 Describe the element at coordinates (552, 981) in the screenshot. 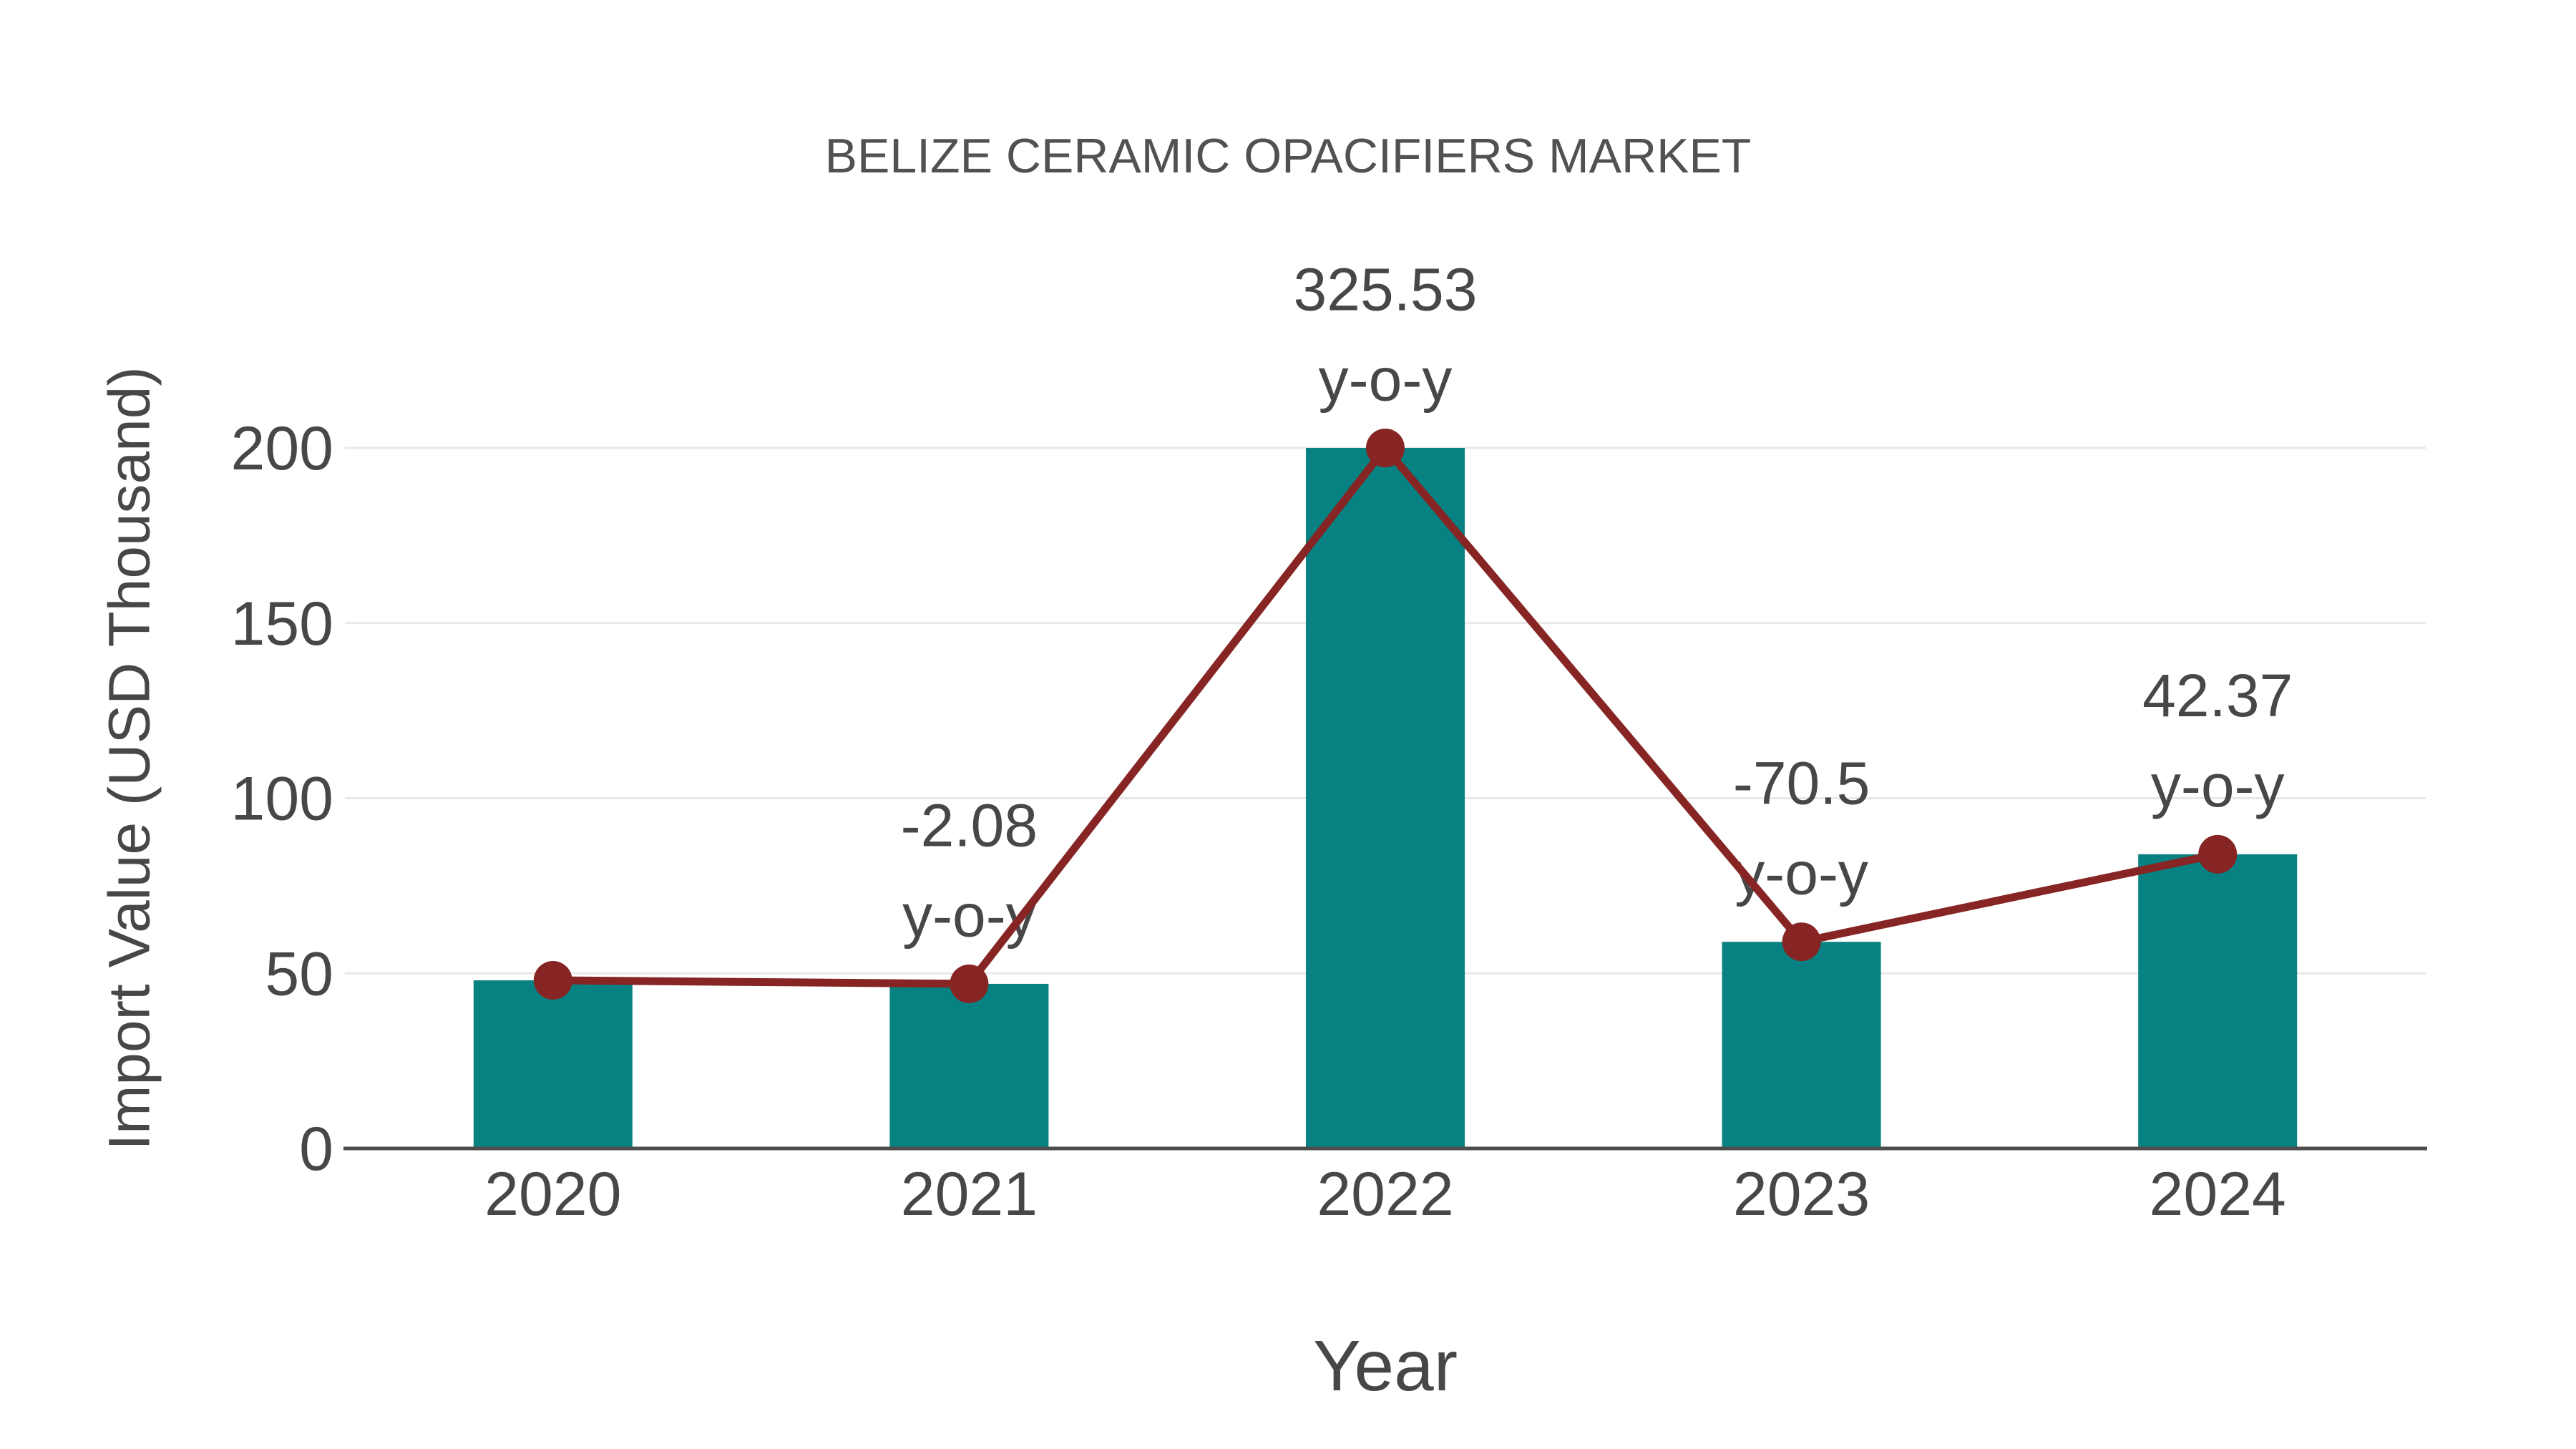

I see `line-marker-2020` at that location.